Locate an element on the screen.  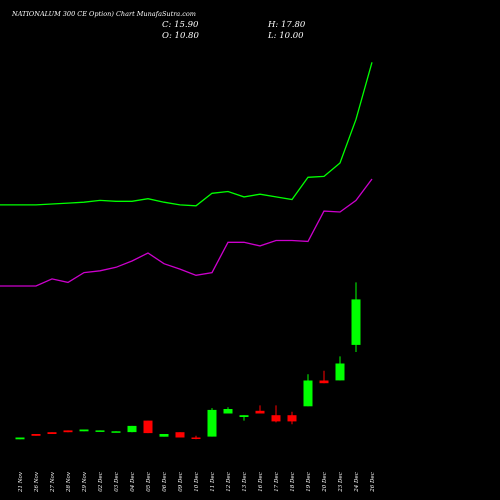
x-tick-label: 16 Dec is located at coordinates (261, 482).